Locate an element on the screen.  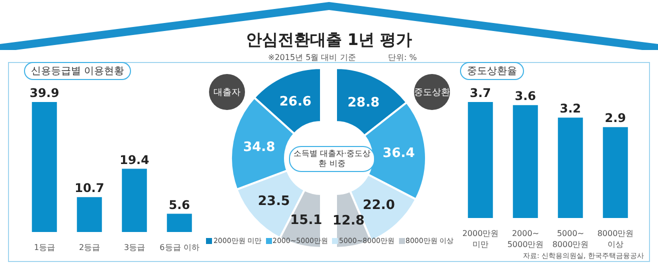
data-label: 23.5 is located at coordinates (274, 201).